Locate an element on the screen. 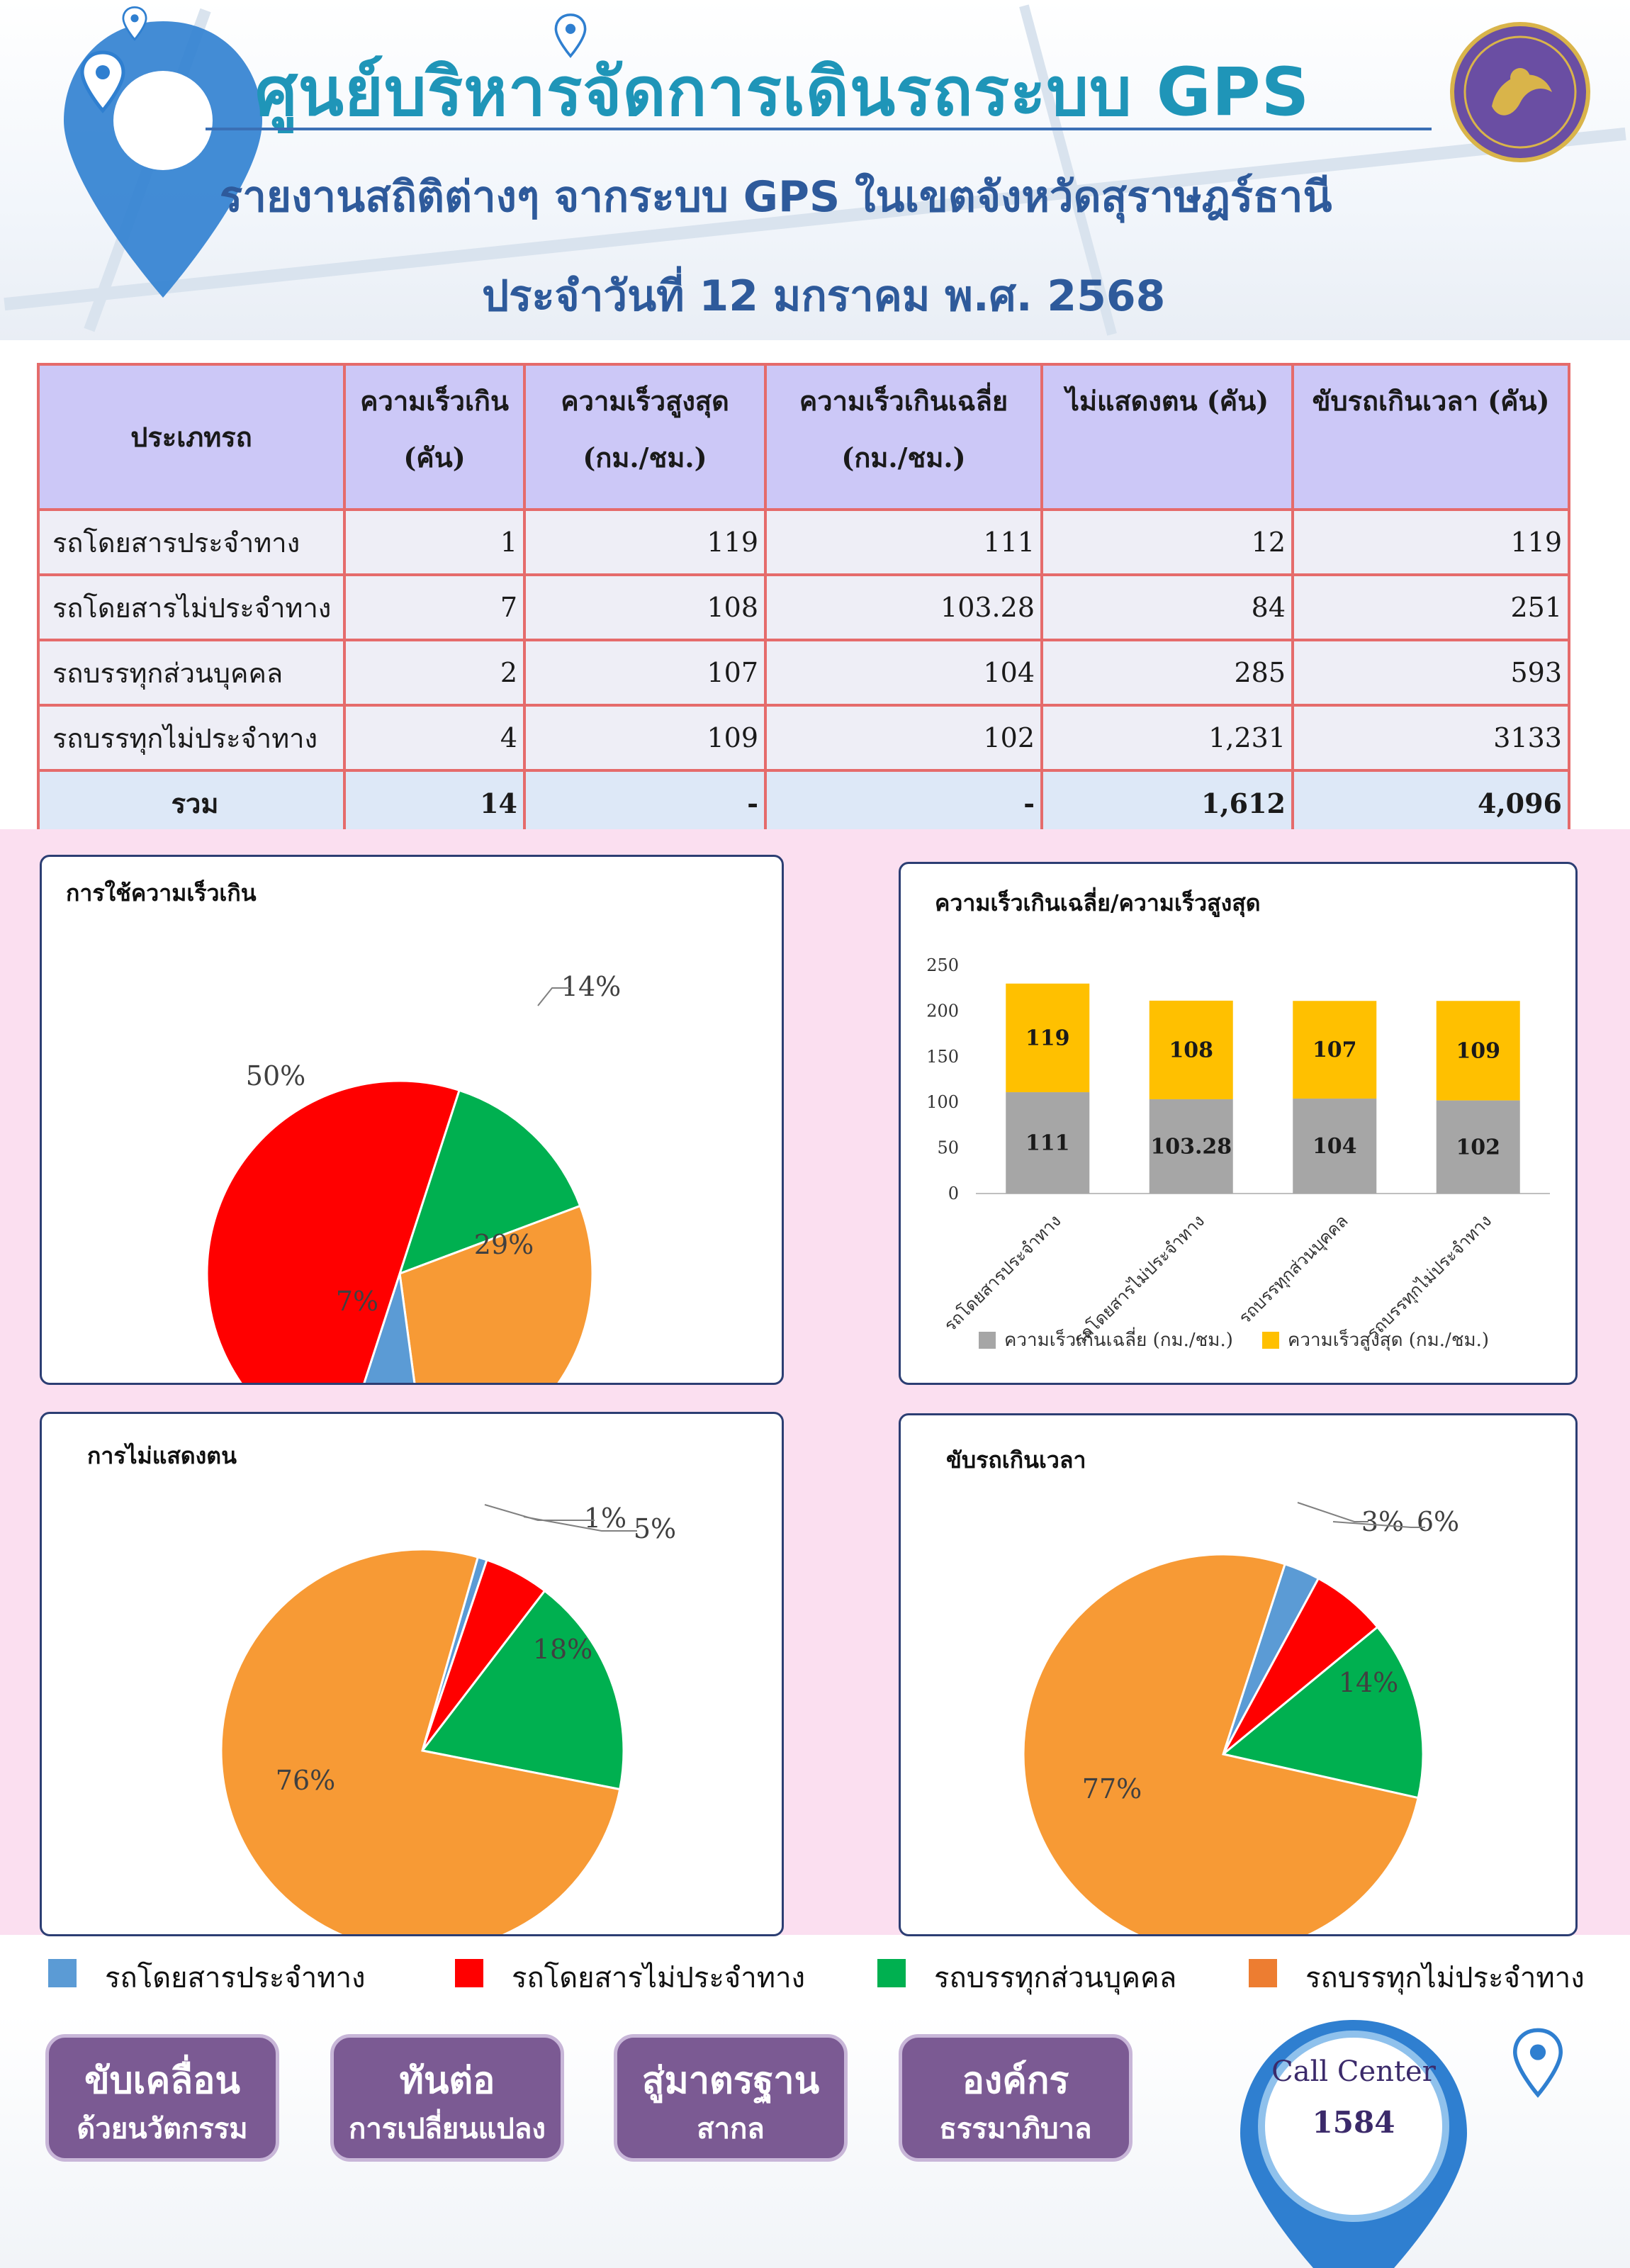 The image size is (1630, 2268). chart-title: การไม่แสดงตน is located at coordinates (162, 1455).